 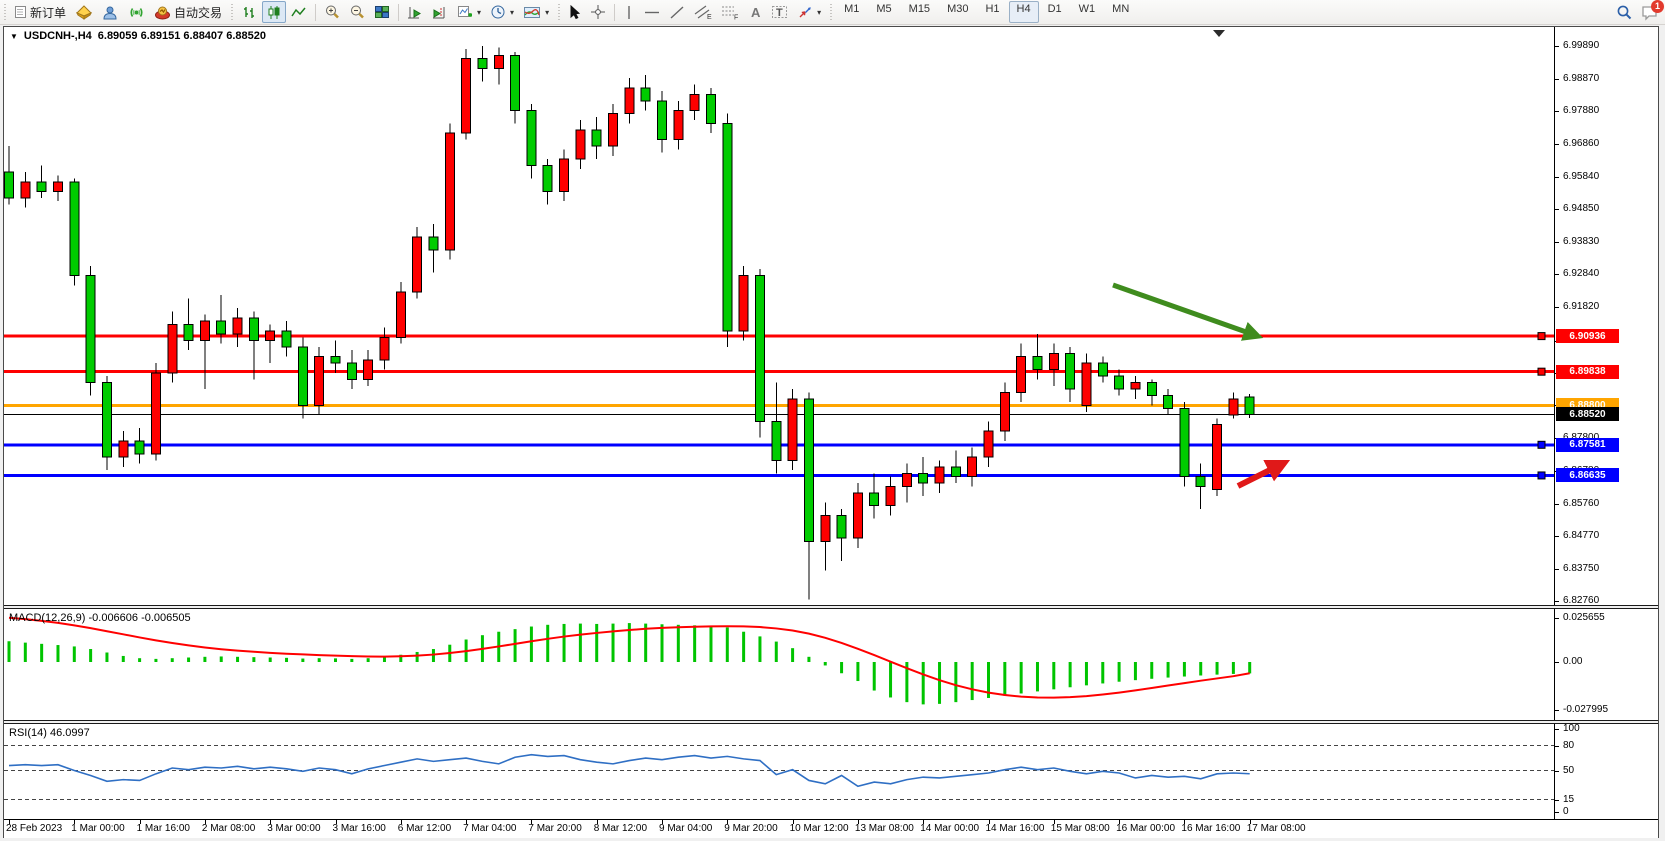 What do you see at coordinates (574, 12) in the screenshot?
I see `cursor-button` at bounding box center [574, 12].